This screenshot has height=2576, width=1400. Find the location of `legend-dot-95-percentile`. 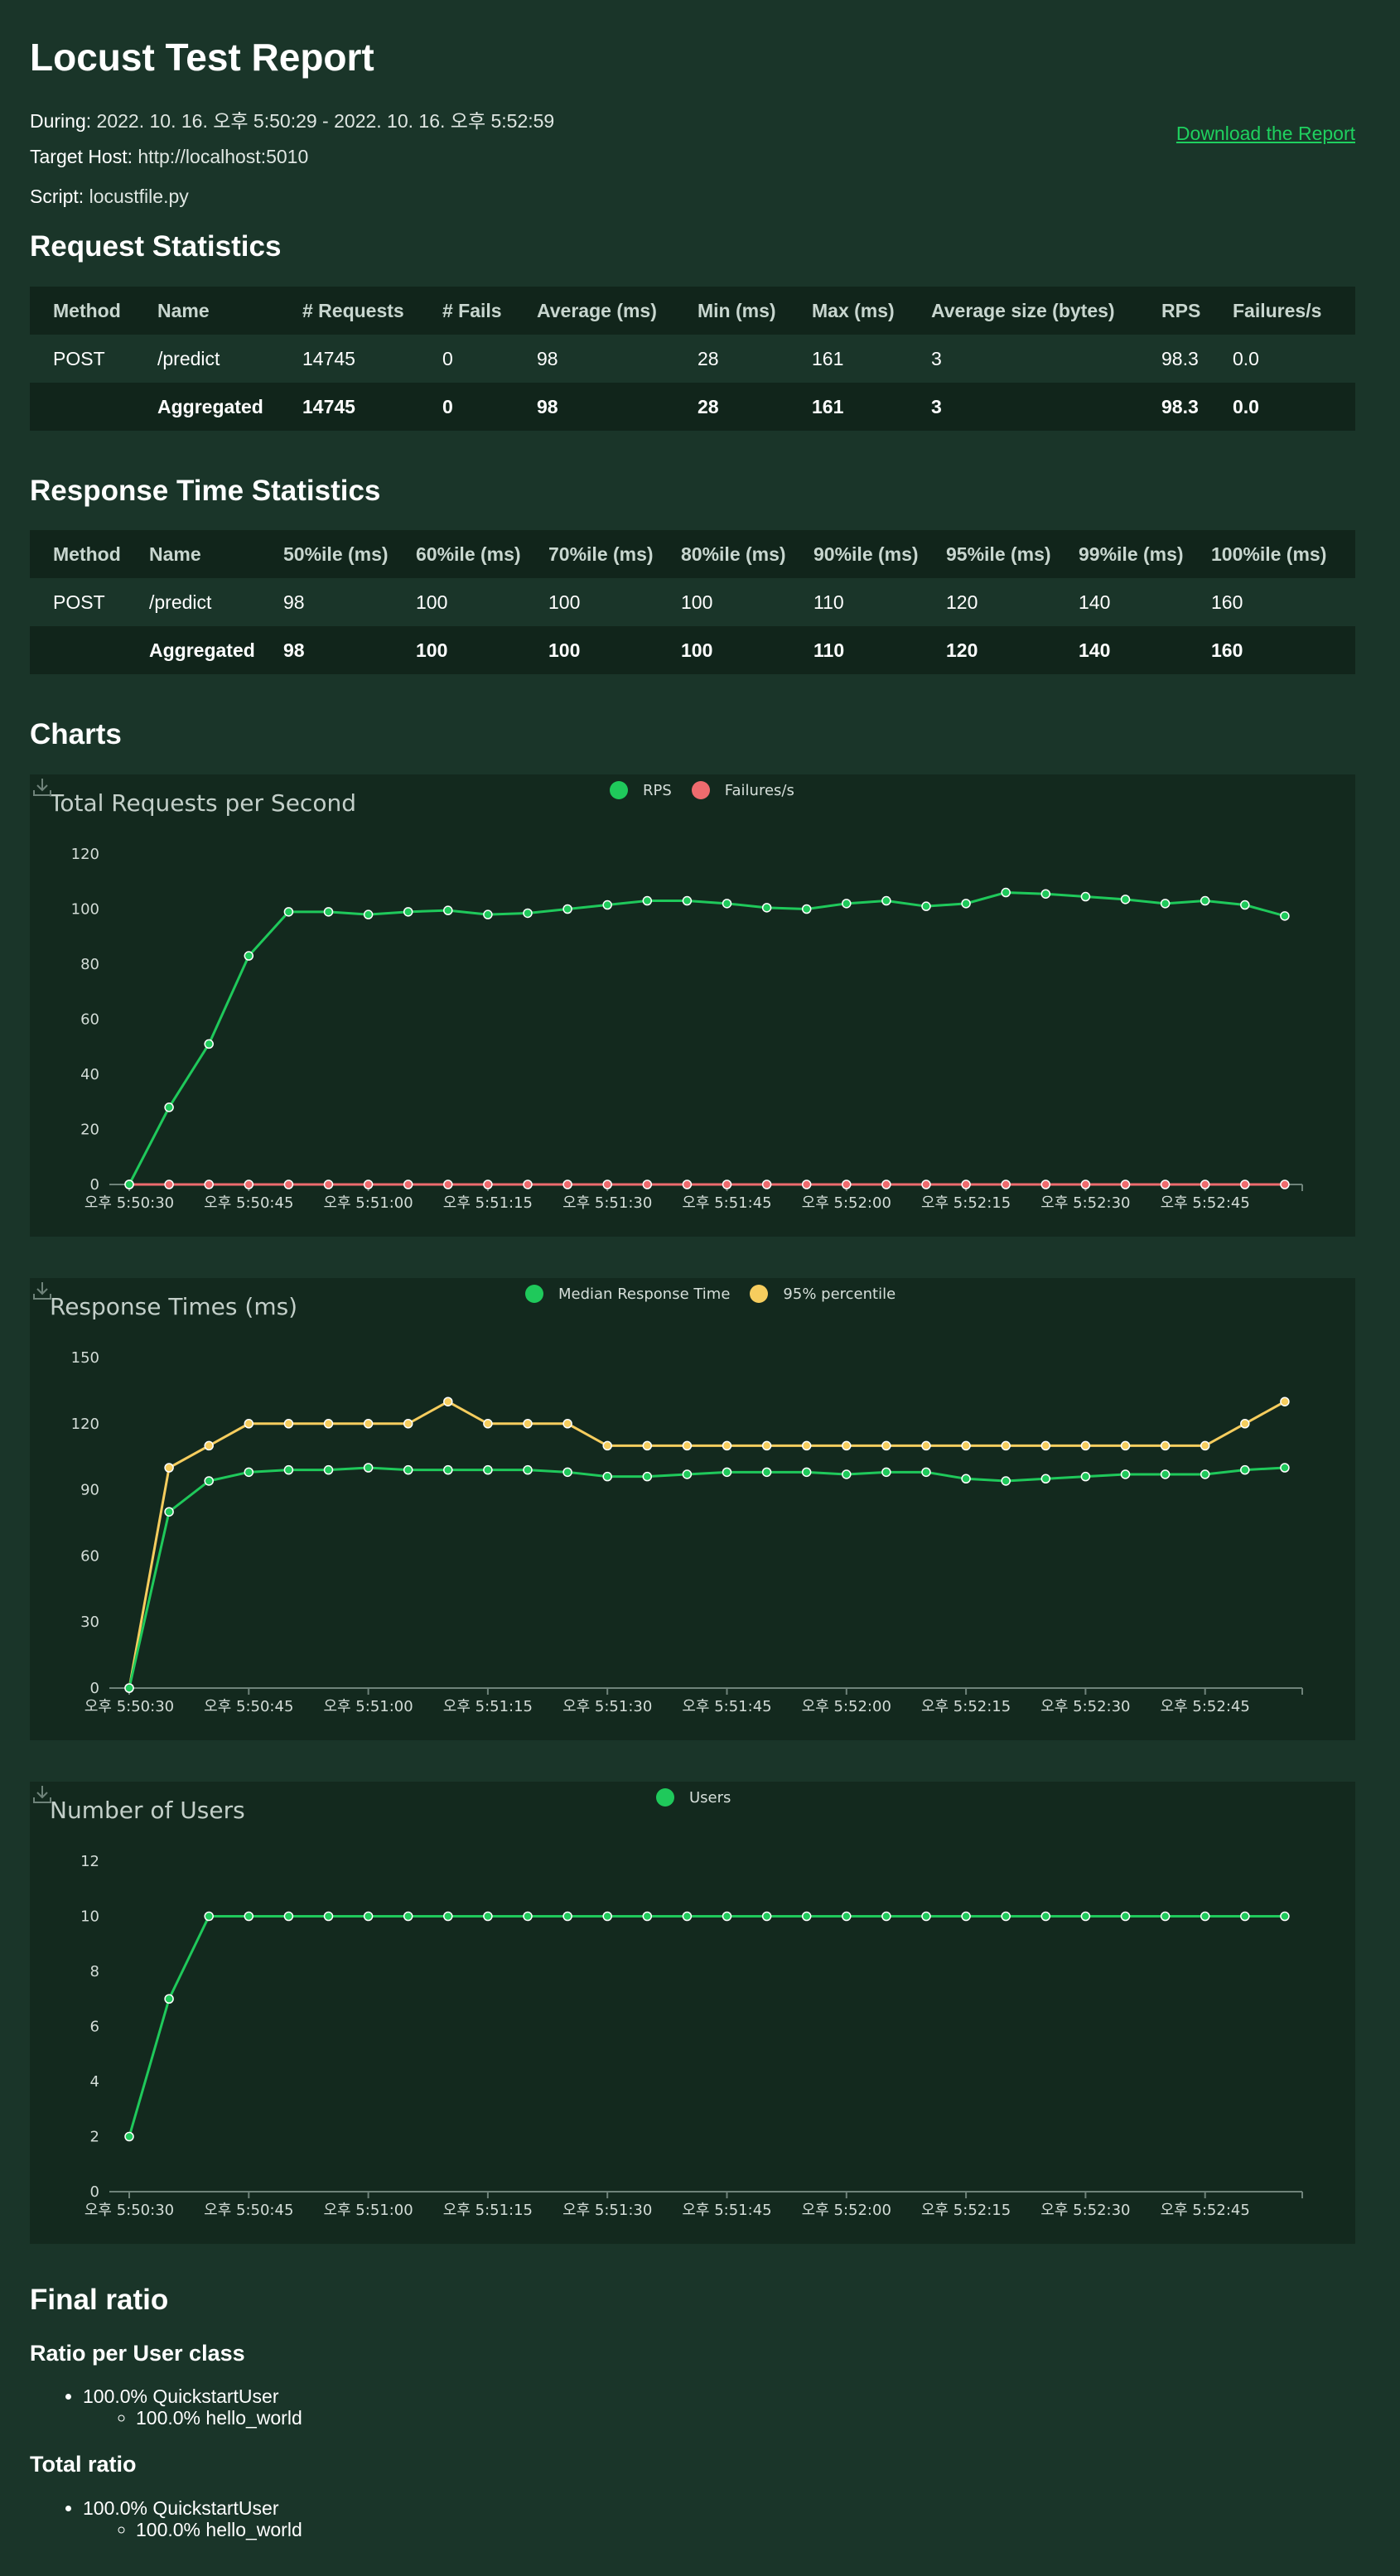

legend-dot-95-percentile is located at coordinates (759, 1294).